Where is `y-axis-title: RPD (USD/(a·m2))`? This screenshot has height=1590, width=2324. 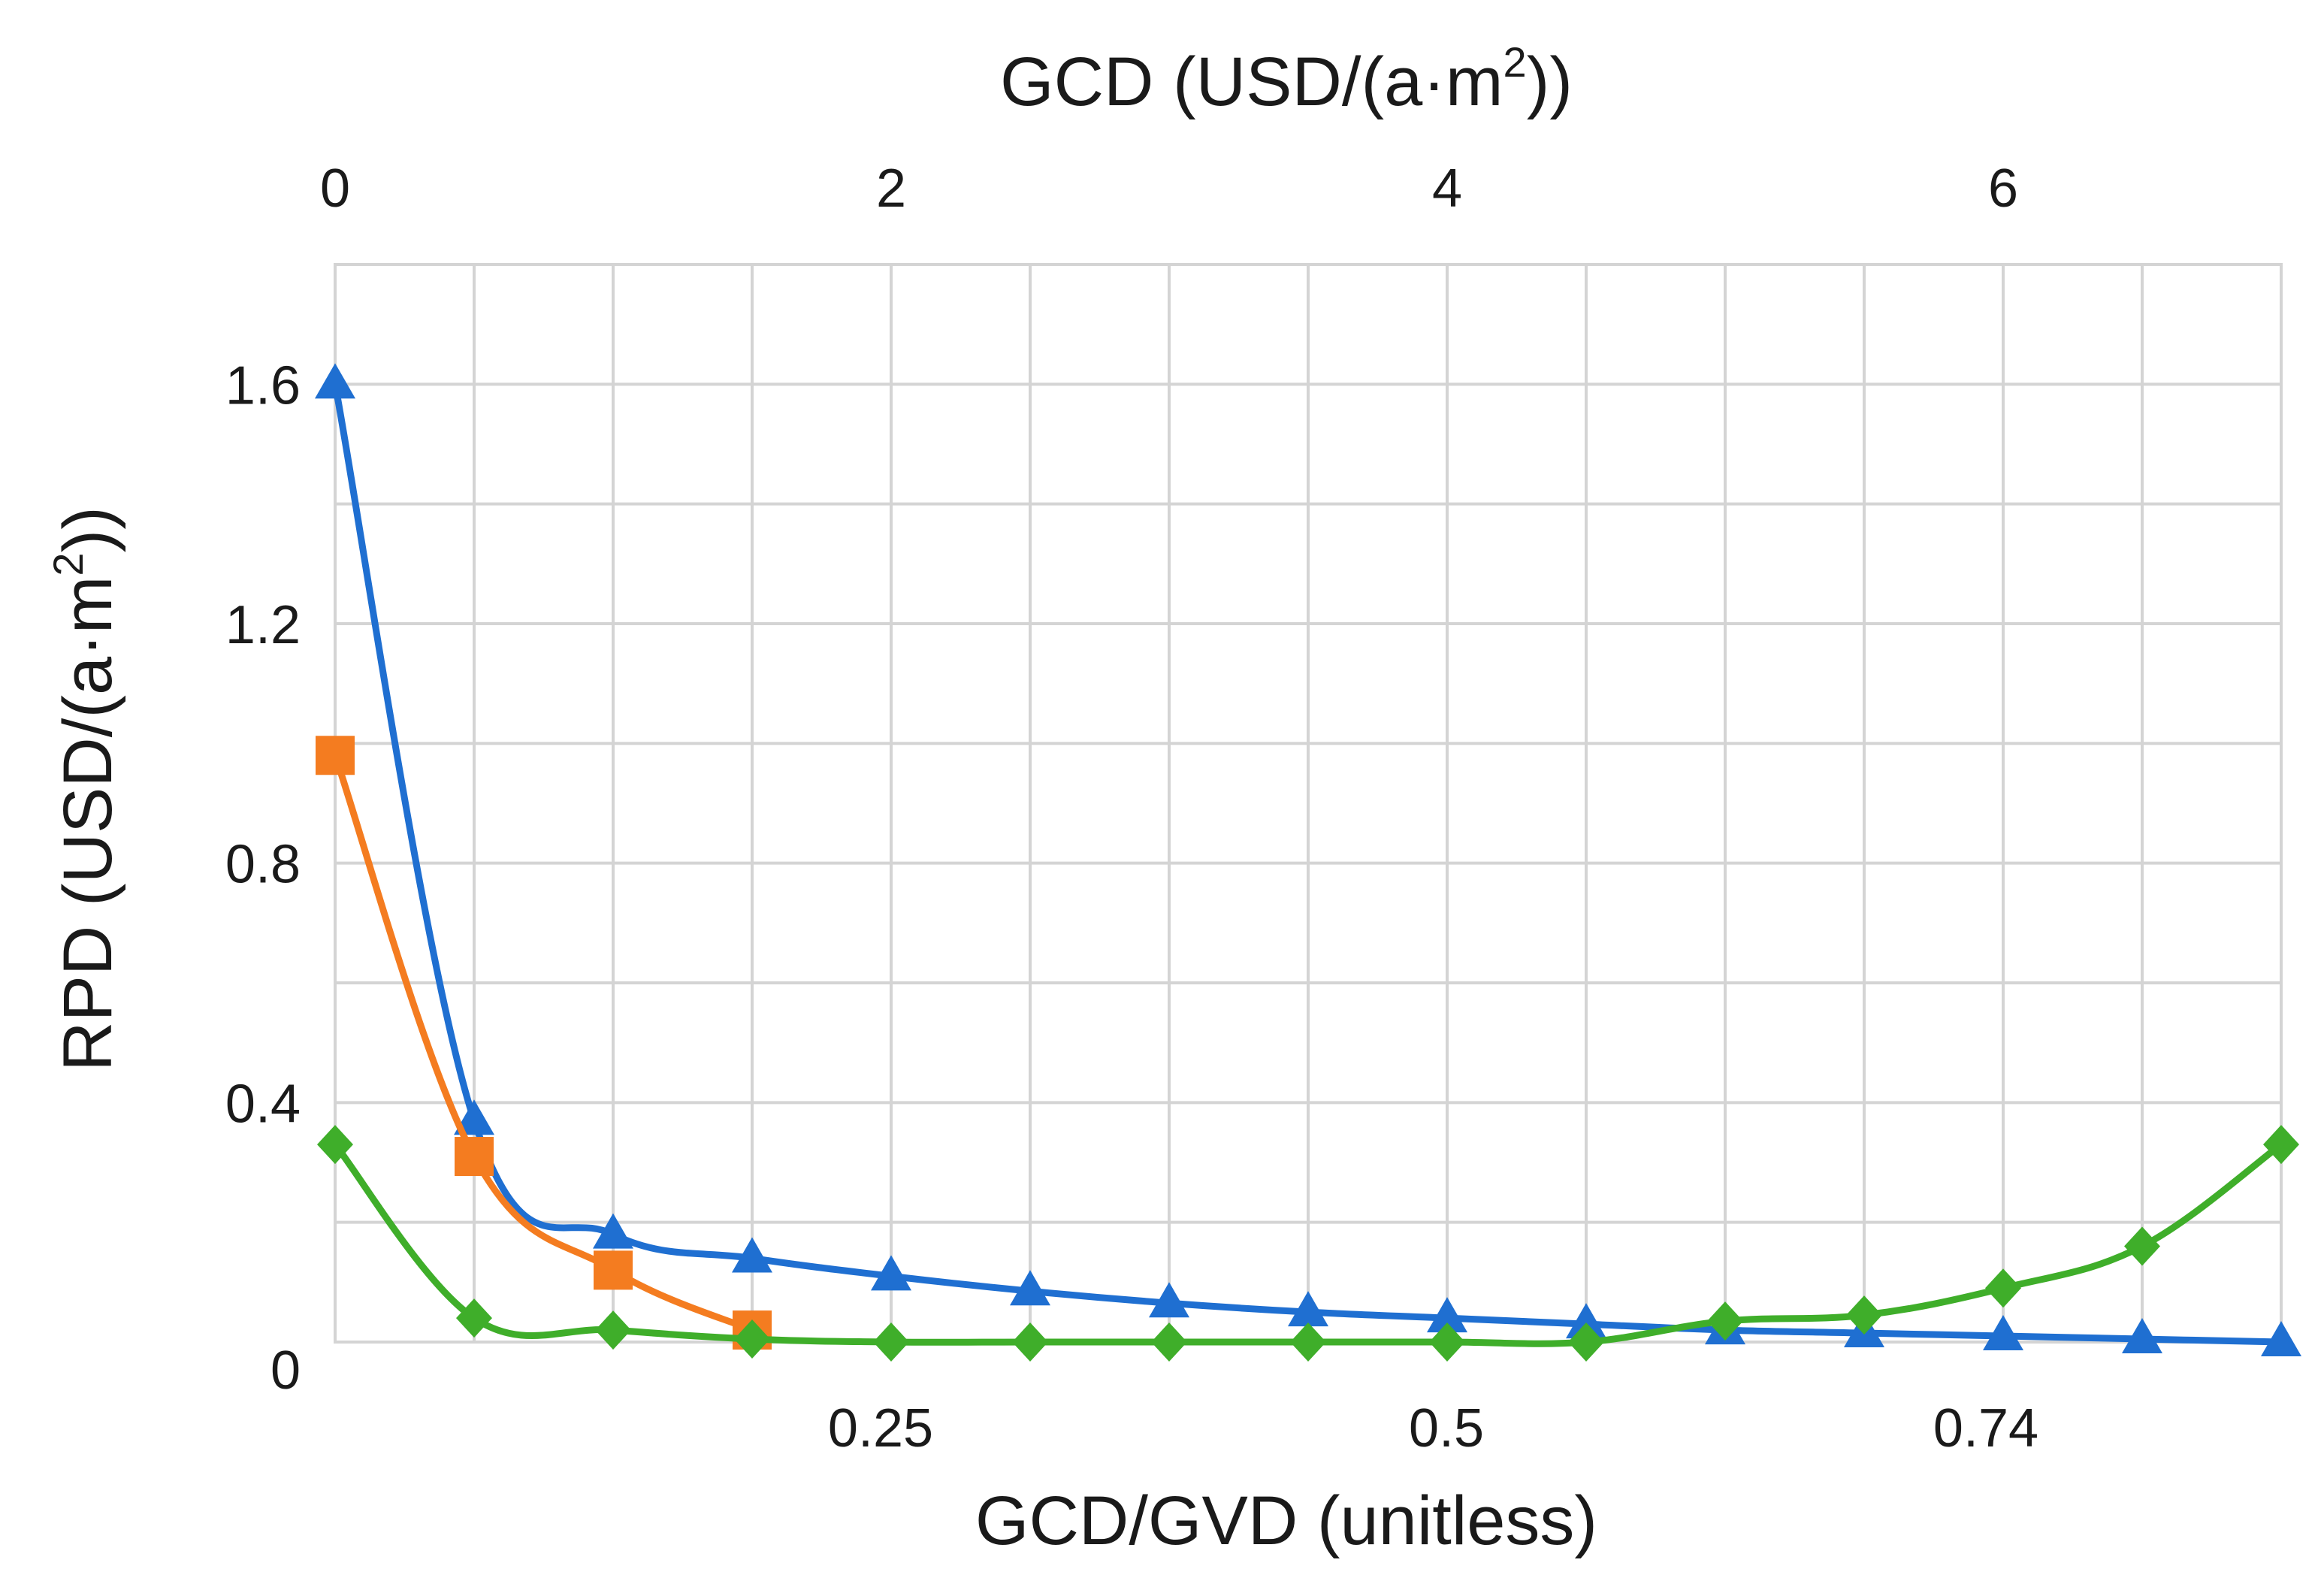
y-axis-title: RPD (USD/(a·m2)) is located at coordinates (85, 789).